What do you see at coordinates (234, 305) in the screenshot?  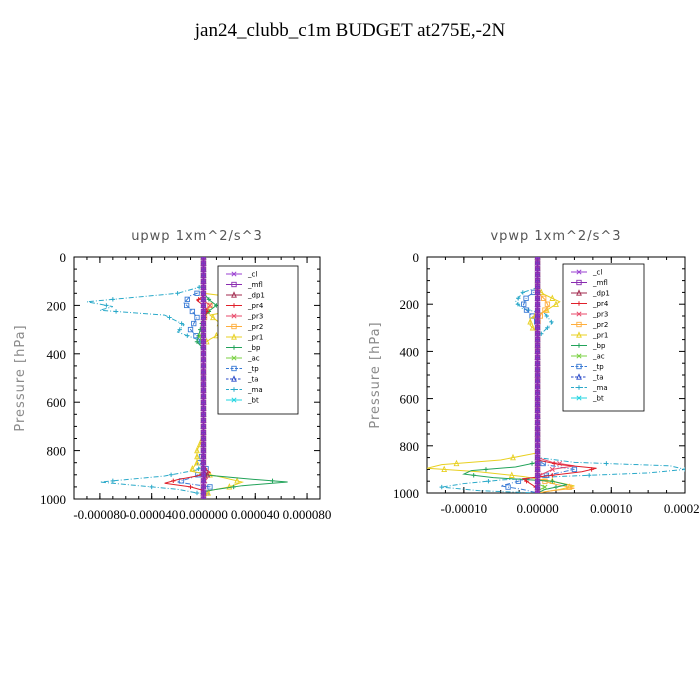 I see `legend-marker-pr4` at bounding box center [234, 305].